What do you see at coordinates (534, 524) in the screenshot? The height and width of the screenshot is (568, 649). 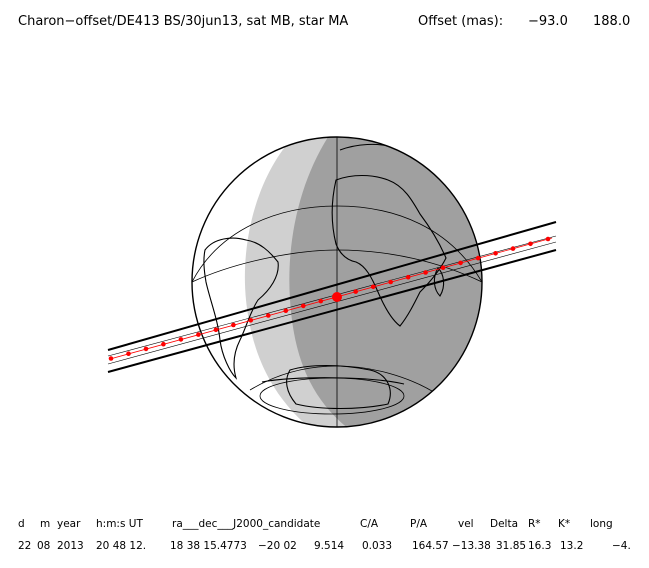 I see `table-header-r-star: R*` at bounding box center [534, 524].